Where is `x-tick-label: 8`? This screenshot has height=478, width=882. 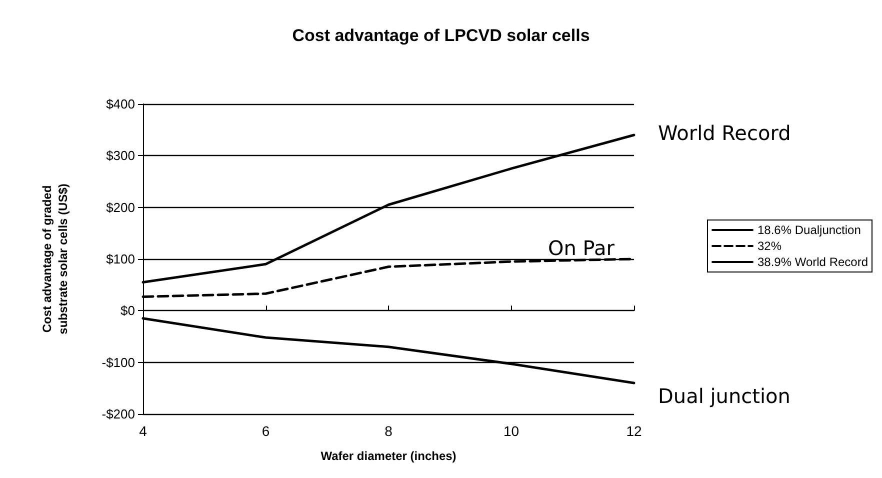 x-tick-label: 8 is located at coordinates (388, 431).